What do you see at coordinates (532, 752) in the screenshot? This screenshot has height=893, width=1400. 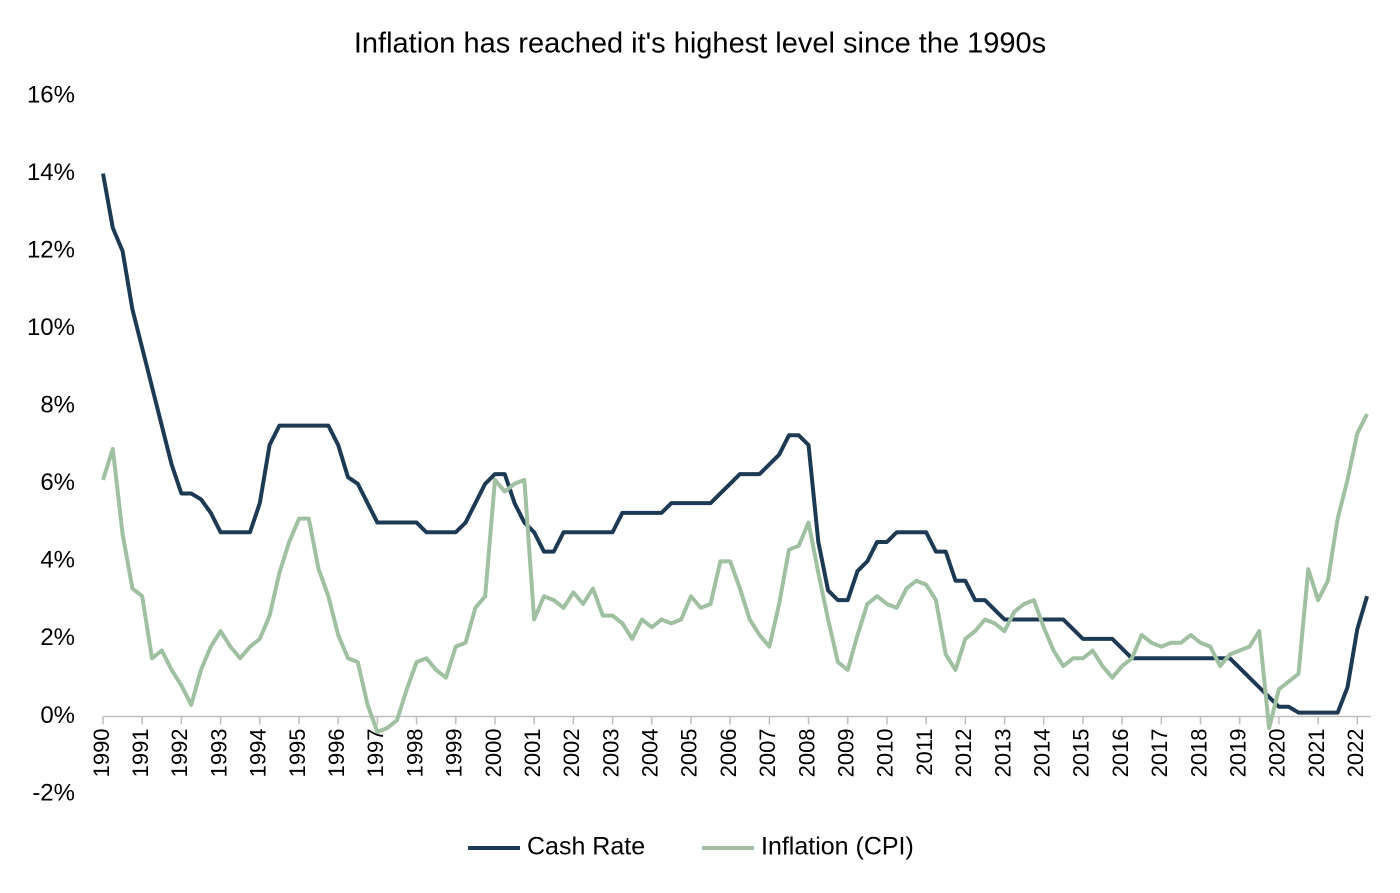 I see `x-tick-label: 2001` at bounding box center [532, 752].